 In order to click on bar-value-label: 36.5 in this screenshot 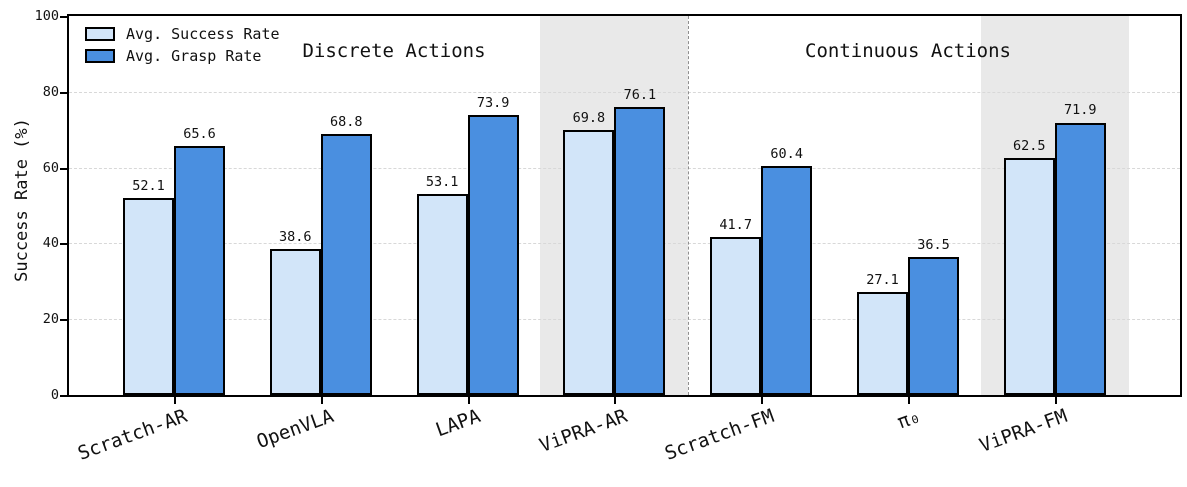, I will do `click(933, 244)`.